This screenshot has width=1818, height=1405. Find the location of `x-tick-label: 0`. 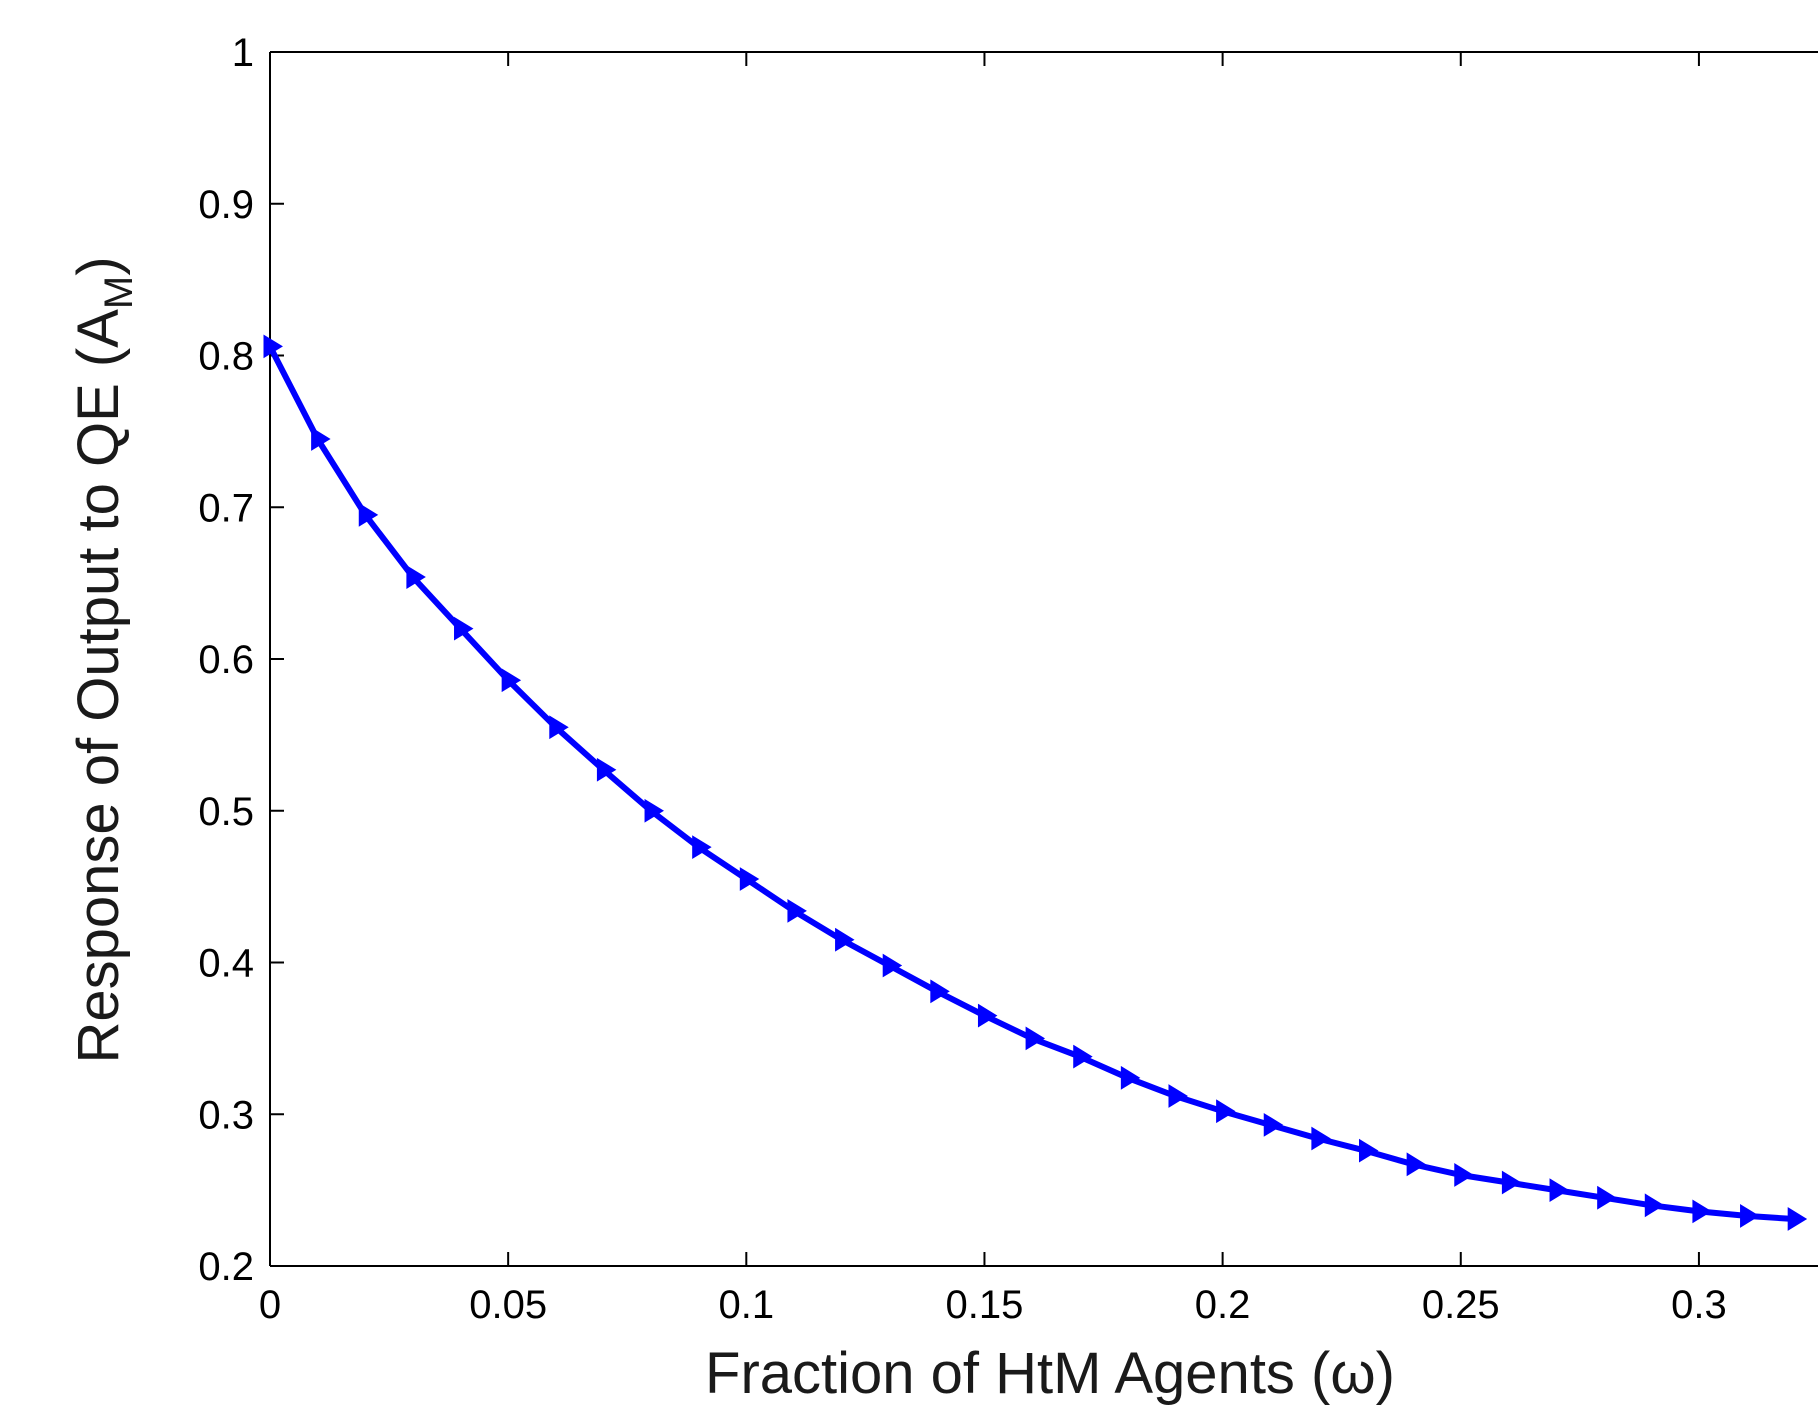

x-tick-label: 0 is located at coordinates (270, 1305).